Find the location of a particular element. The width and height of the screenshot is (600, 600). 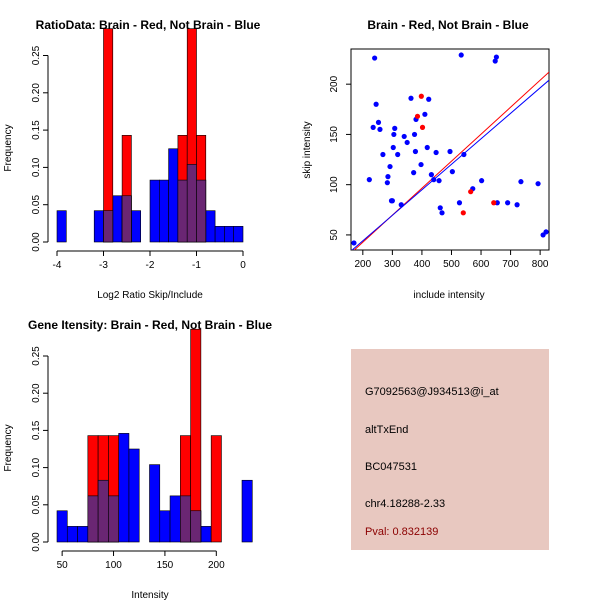

ratio-y-tick-label-1: 0.05 is located at coordinates (36, 205).